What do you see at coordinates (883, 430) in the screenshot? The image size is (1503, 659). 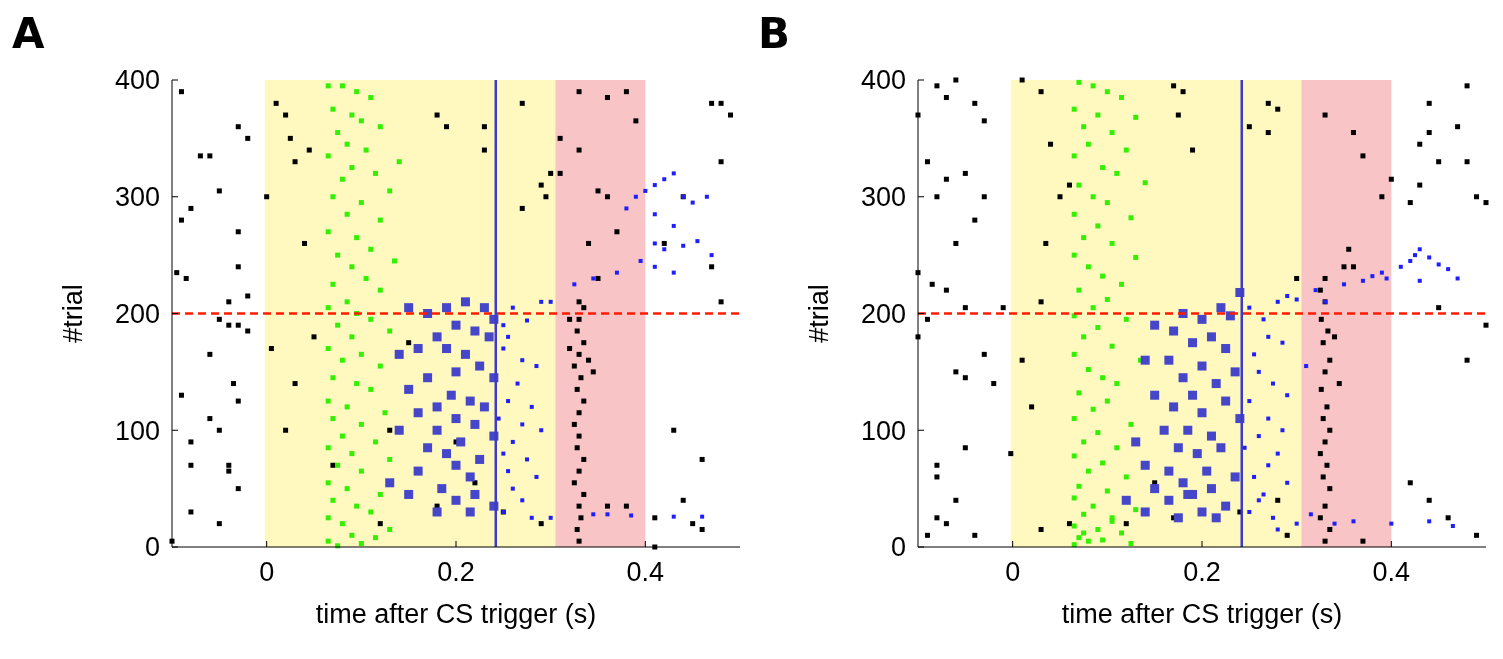 I see `y-tick-label: 100` at bounding box center [883, 430].